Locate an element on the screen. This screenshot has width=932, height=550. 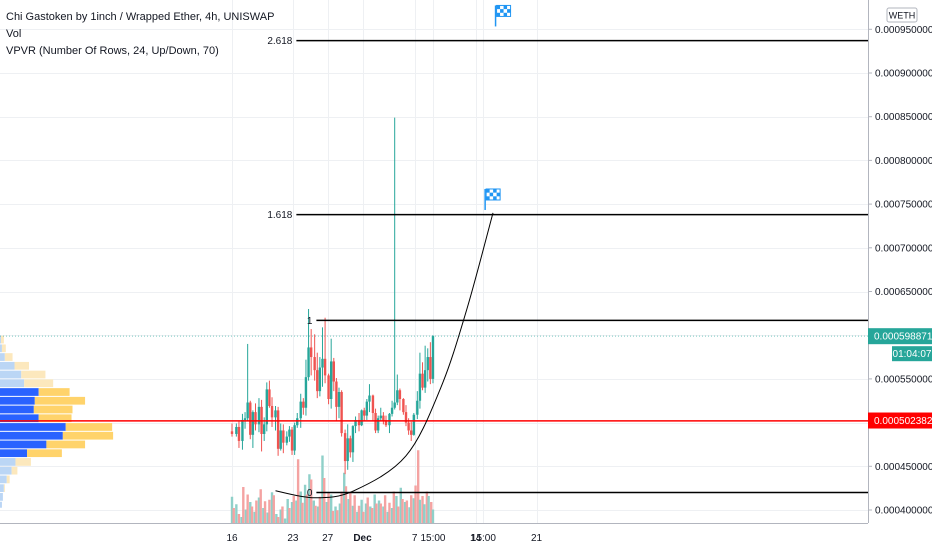
price-tag-label: 0.0005988712 is located at coordinates (903, 337).